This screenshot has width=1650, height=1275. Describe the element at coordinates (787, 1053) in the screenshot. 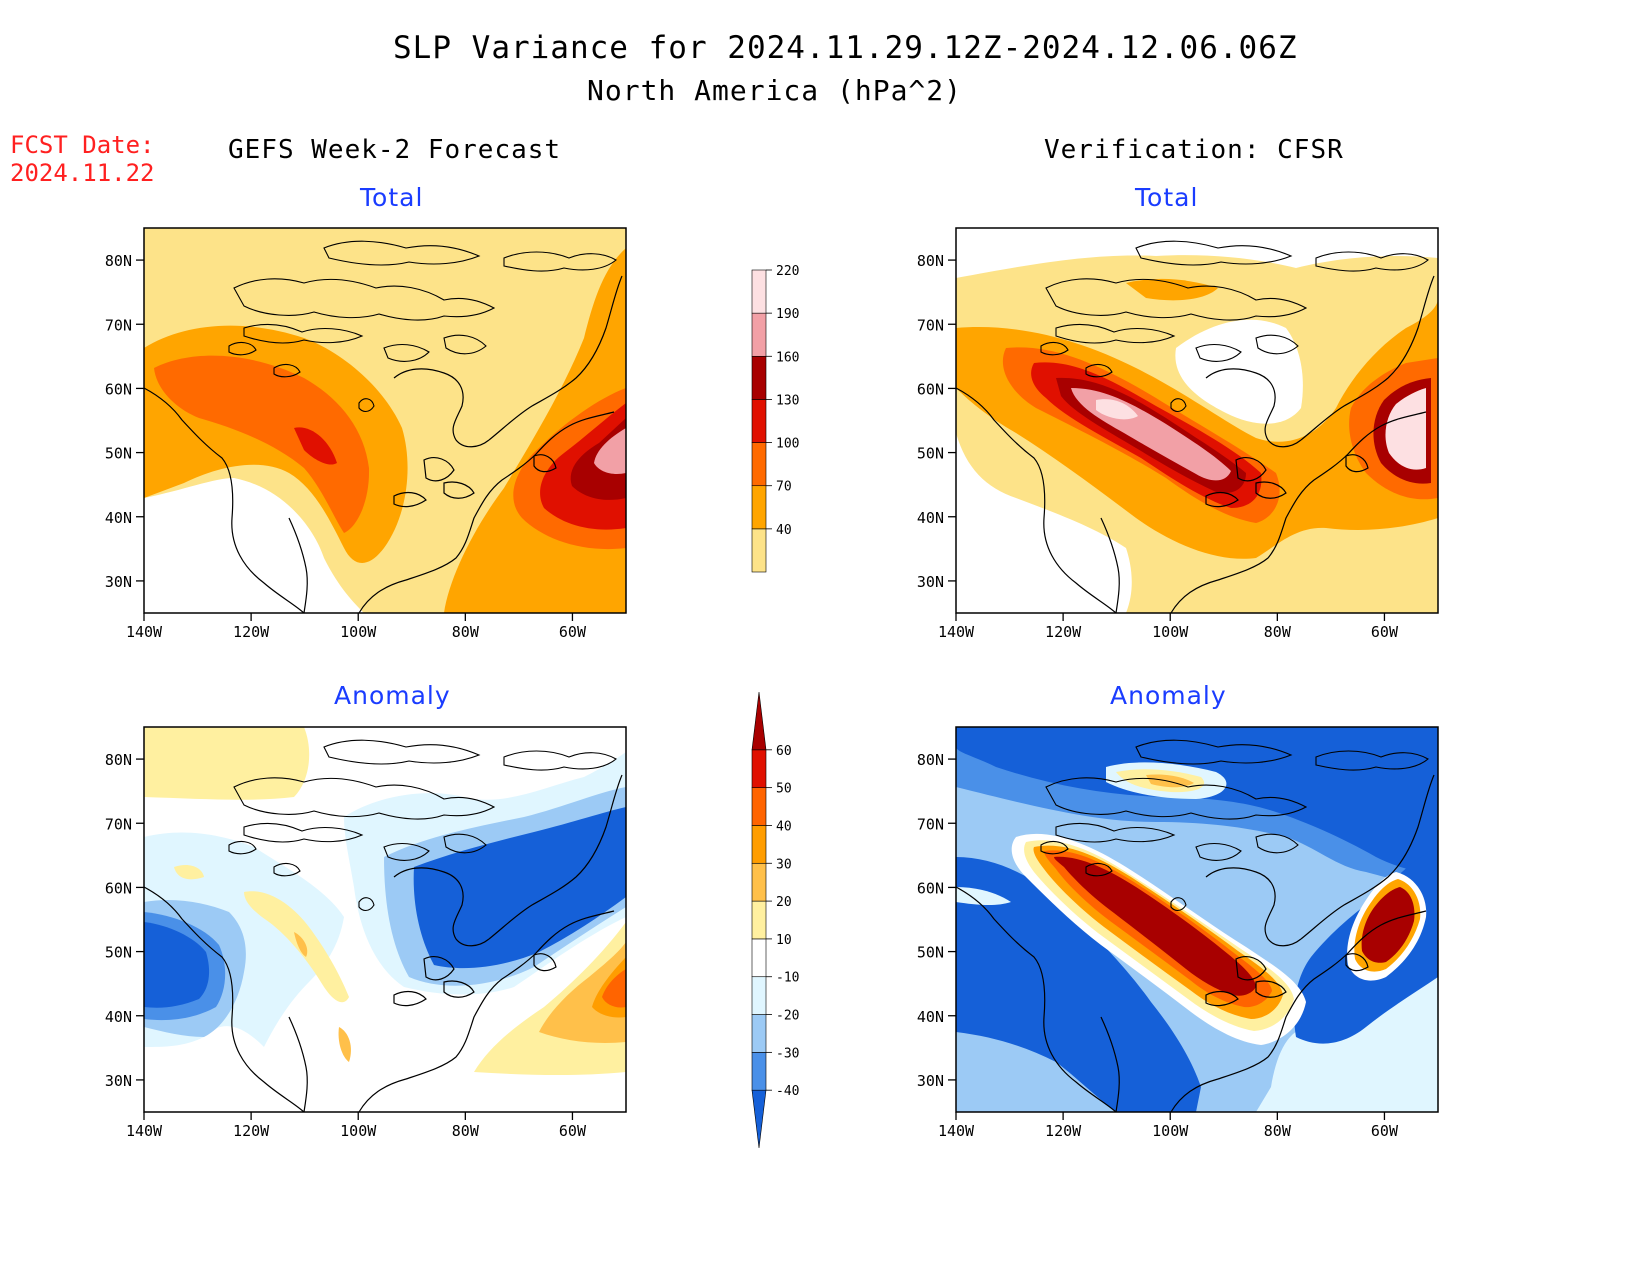

I see `colorbar-label: -30` at that location.